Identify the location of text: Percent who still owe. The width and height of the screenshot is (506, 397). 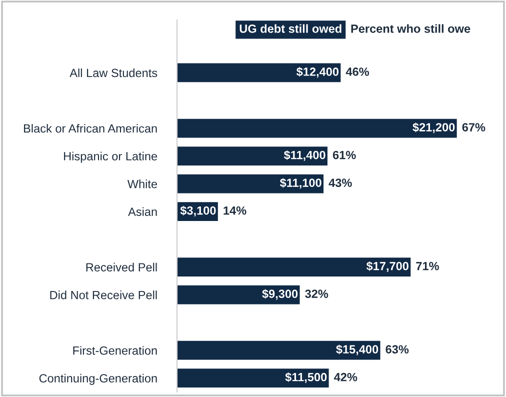
(410, 28).